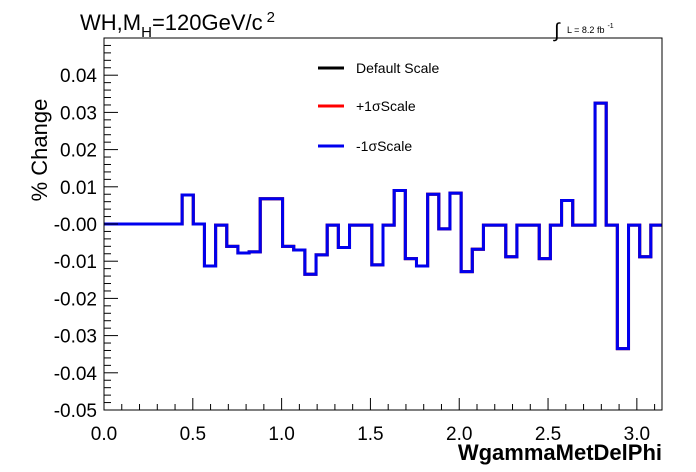 The height and width of the screenshot is (472, 696). Describe the element at coordinates (78, 151) in the screenshot. I see `y-tick-label: 0.02` at that location.